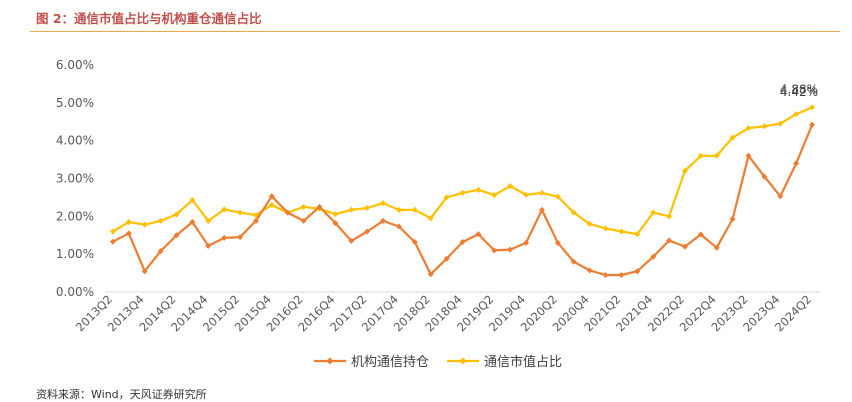 This screenshot has width=852, height=402. I want to click on legend-item: 通信市值占比, so click(504, 362).